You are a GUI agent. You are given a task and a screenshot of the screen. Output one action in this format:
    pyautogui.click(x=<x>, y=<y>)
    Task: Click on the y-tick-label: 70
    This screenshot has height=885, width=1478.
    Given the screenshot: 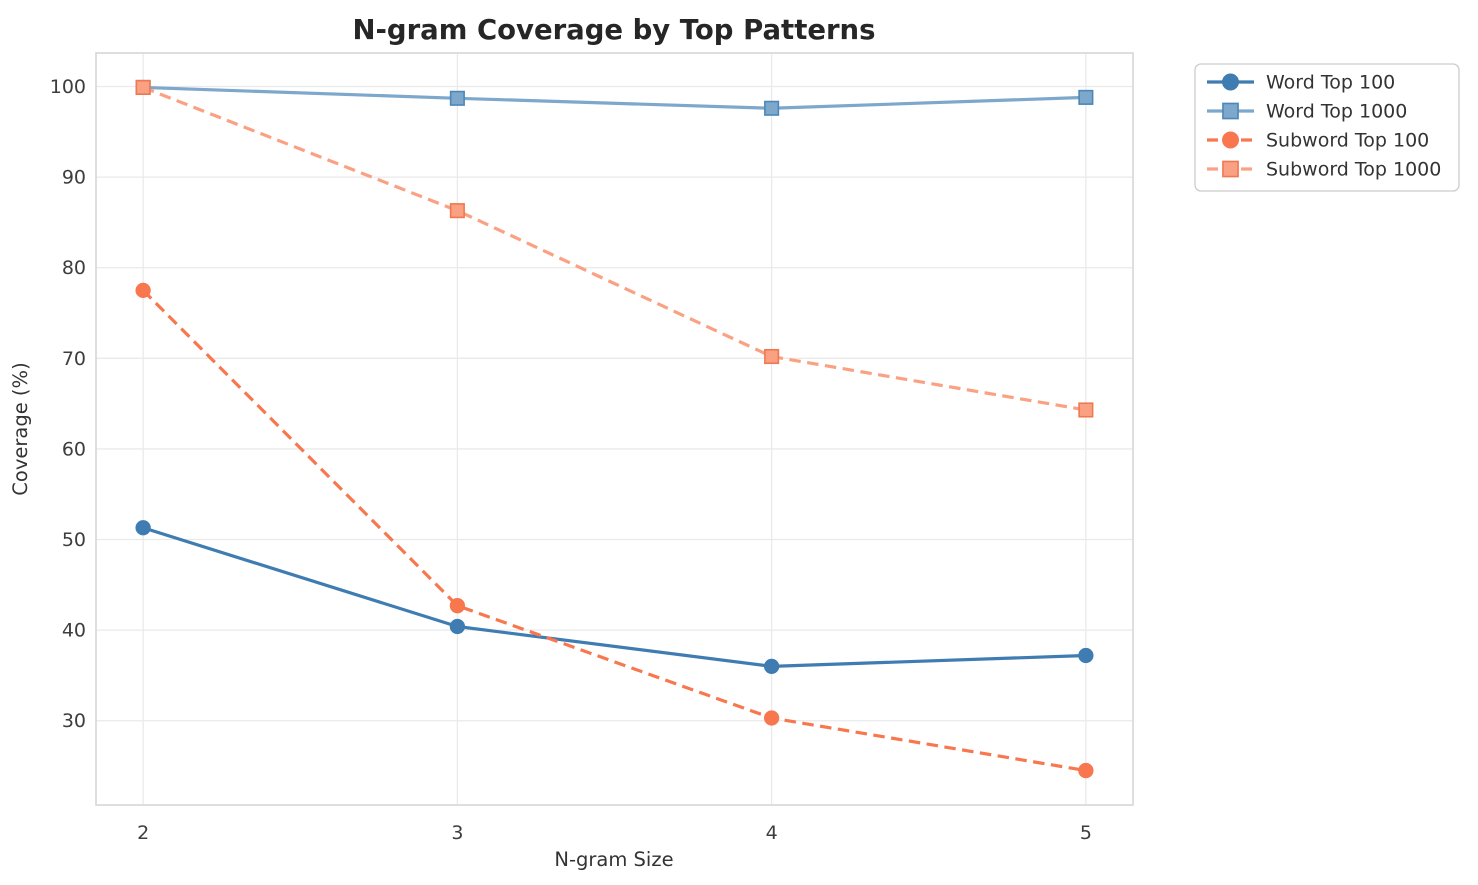 What is the action you would take?
    pyautogui.click(x=74, y=359)
    